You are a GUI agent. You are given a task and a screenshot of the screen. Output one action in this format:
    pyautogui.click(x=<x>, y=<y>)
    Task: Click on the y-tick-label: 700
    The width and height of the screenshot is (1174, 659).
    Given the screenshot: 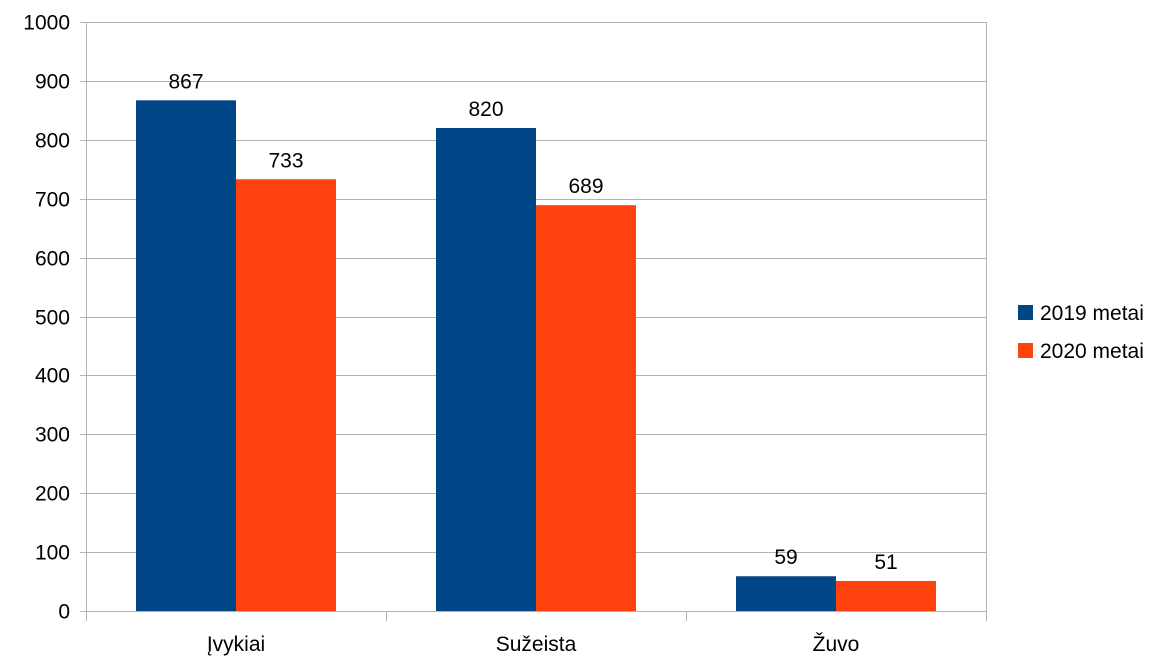 What is the action you would take?
    pyautogui.click(x=52, y=200)
    